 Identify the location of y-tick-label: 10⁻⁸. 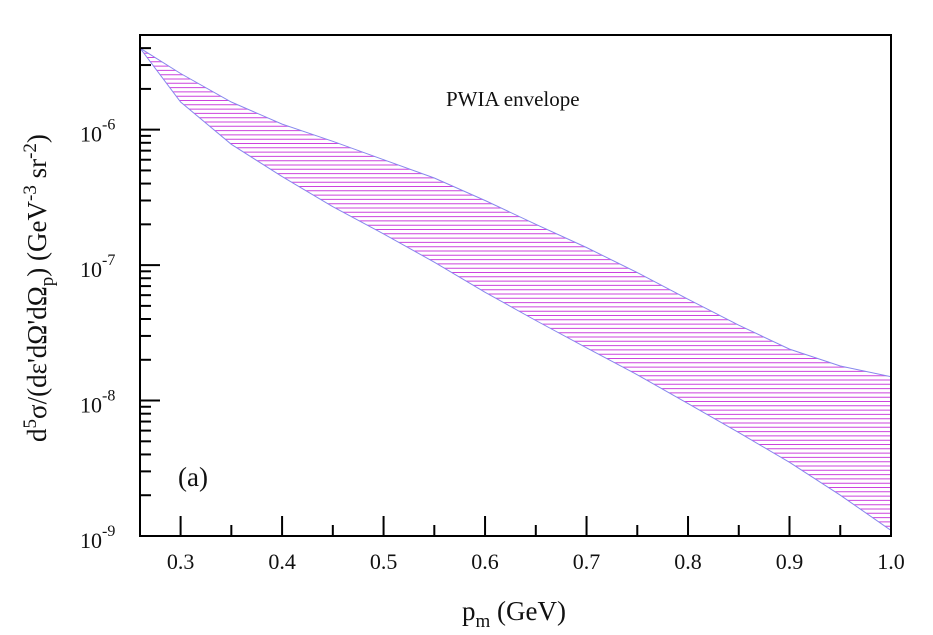
(97, 403).